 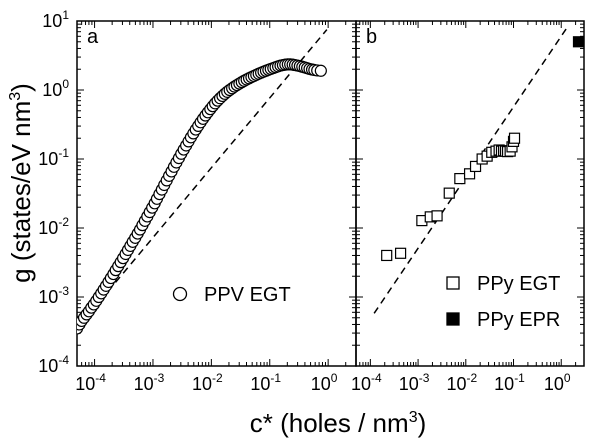 I want to click on y-tick-label: 10⁻², so click(x=53, y=226).